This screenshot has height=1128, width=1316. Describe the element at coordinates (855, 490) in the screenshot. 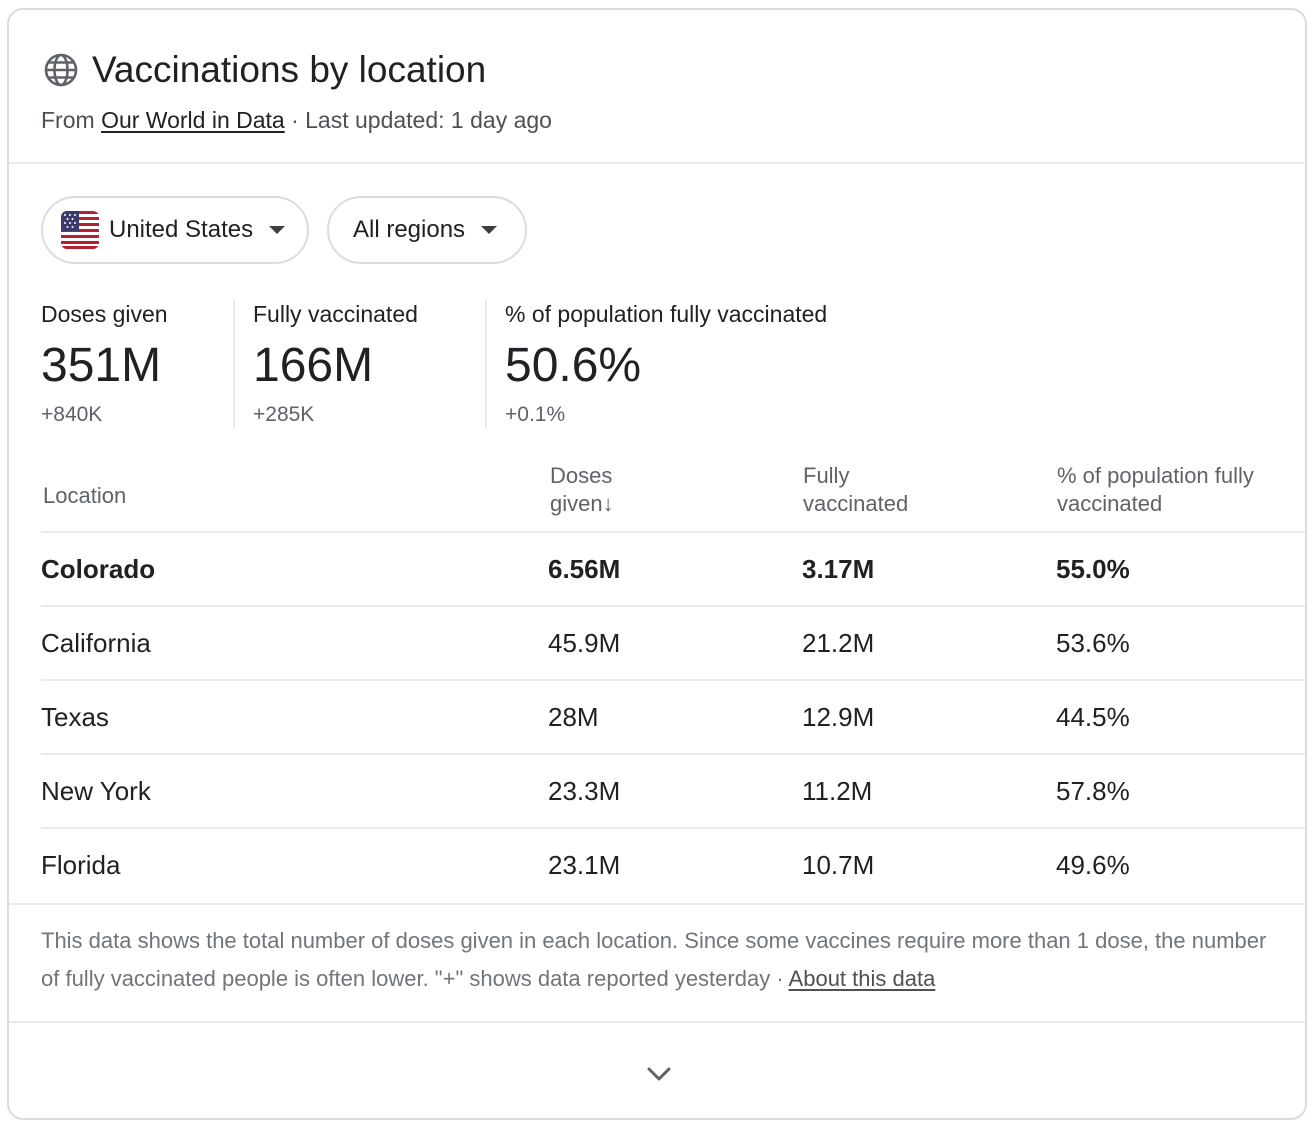

I see `column-header-fully-vaccinated: Fully vaccinated` at that location.